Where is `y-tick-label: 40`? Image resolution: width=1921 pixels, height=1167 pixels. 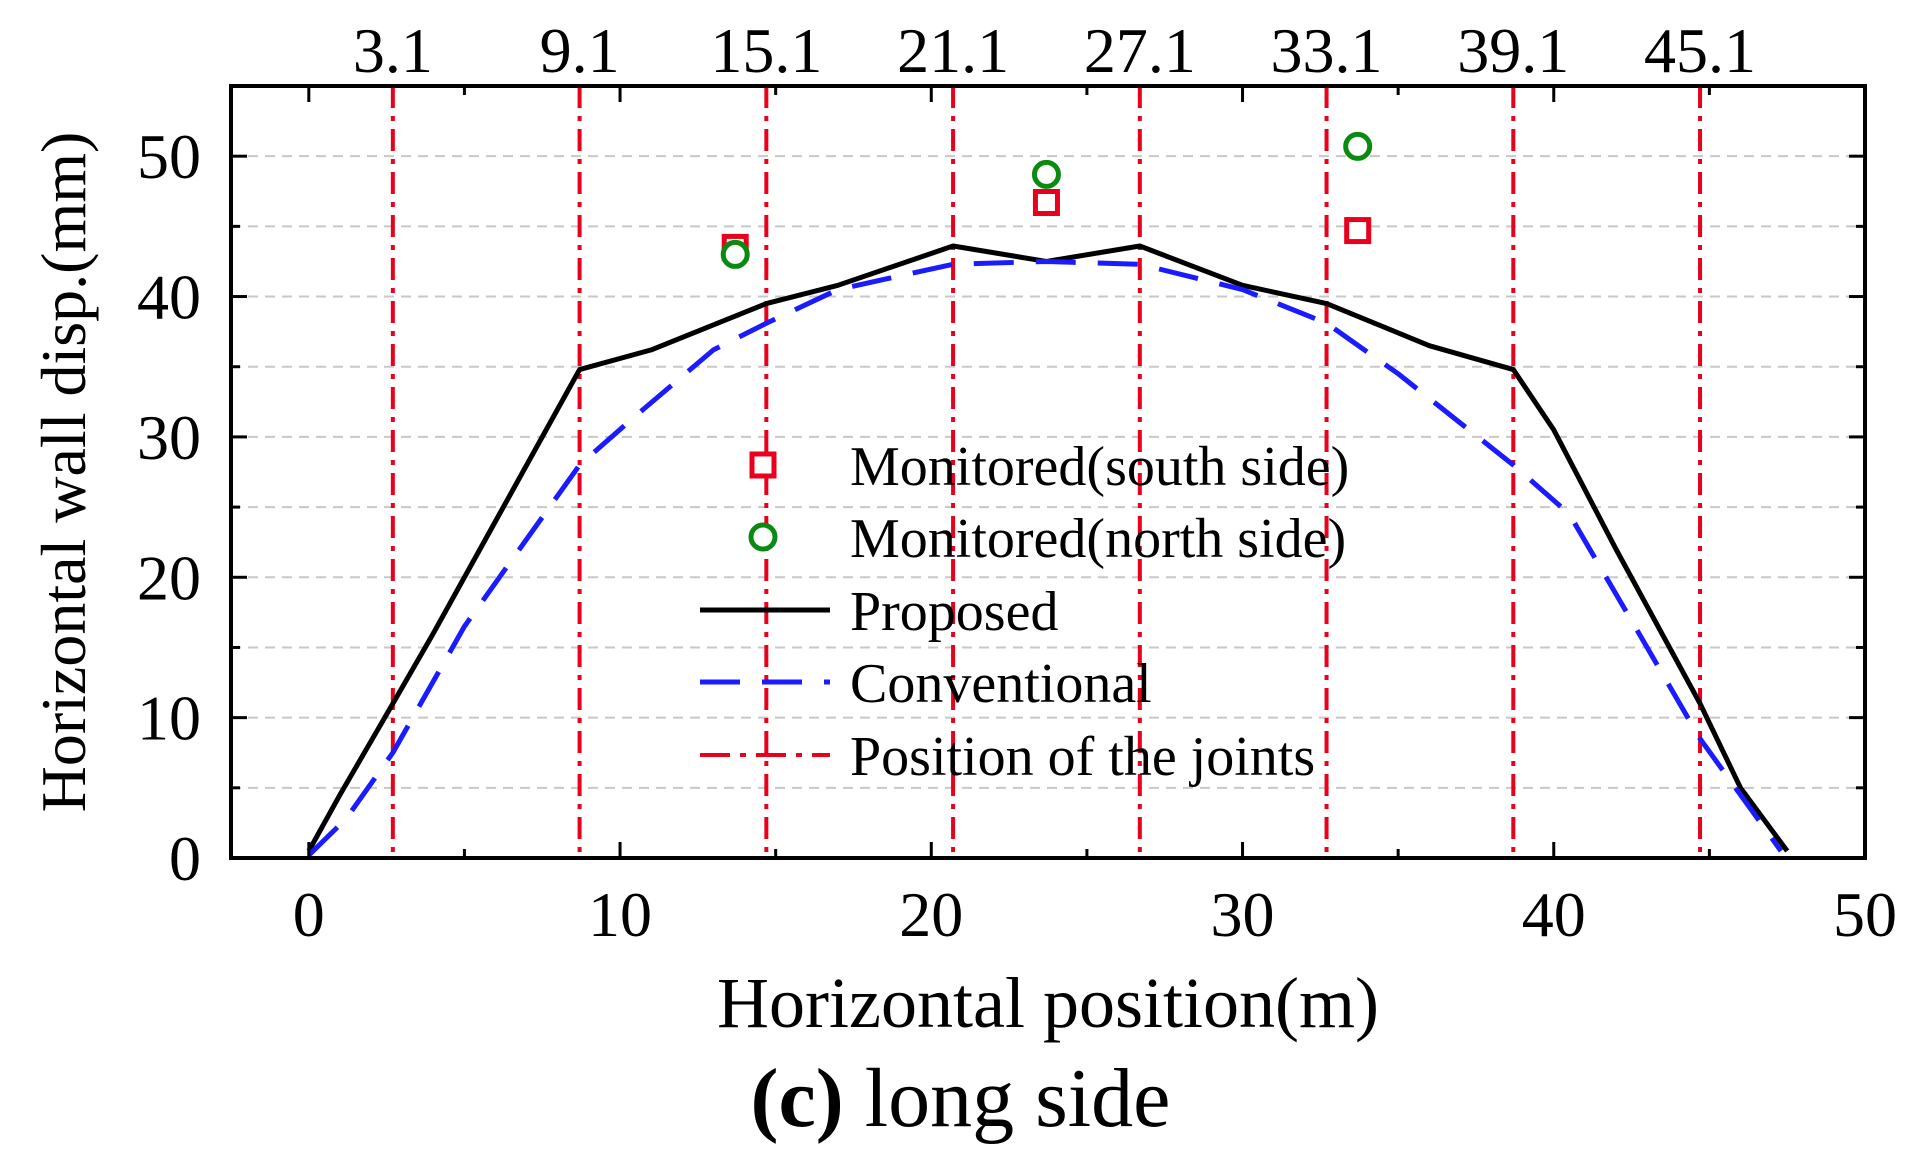 y-tick-label: 40 is located at coordinates (169, 297).